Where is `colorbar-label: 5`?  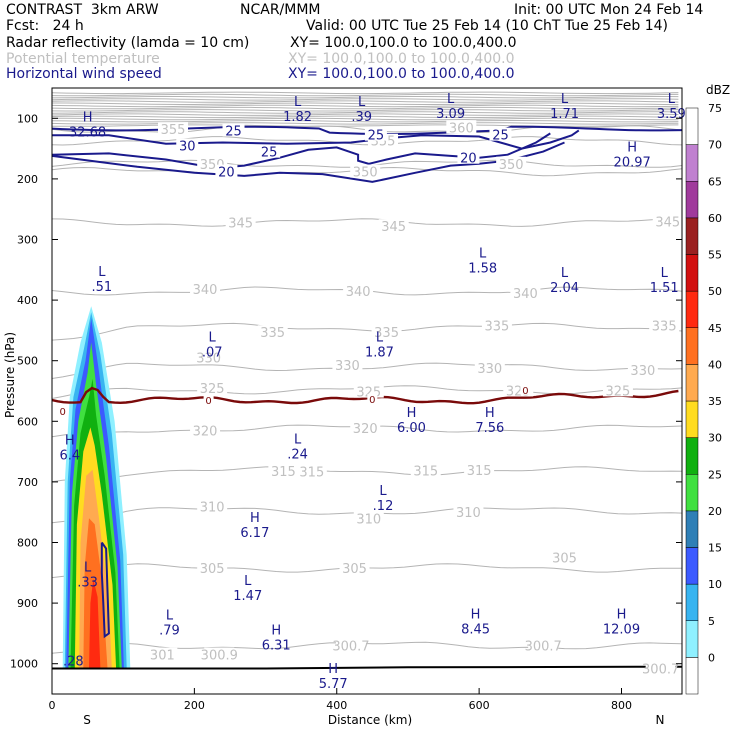
colorbar-label: 5 is located at coordinates (711, 621).